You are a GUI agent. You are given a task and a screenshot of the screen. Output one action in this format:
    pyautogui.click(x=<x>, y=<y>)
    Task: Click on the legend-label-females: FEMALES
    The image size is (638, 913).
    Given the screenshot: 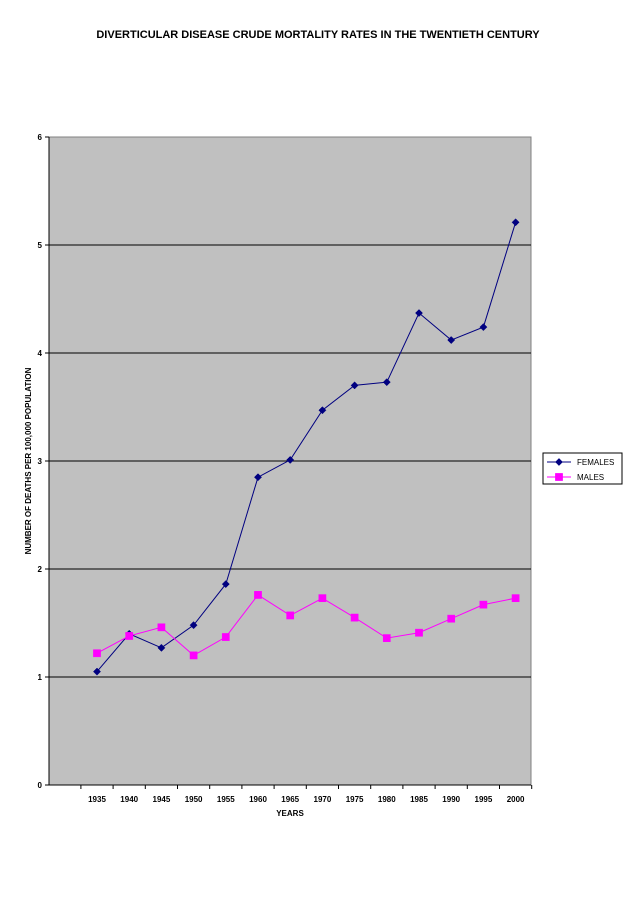 What is the action you would take?
    pyautogui.click(x=595, y=462)
    